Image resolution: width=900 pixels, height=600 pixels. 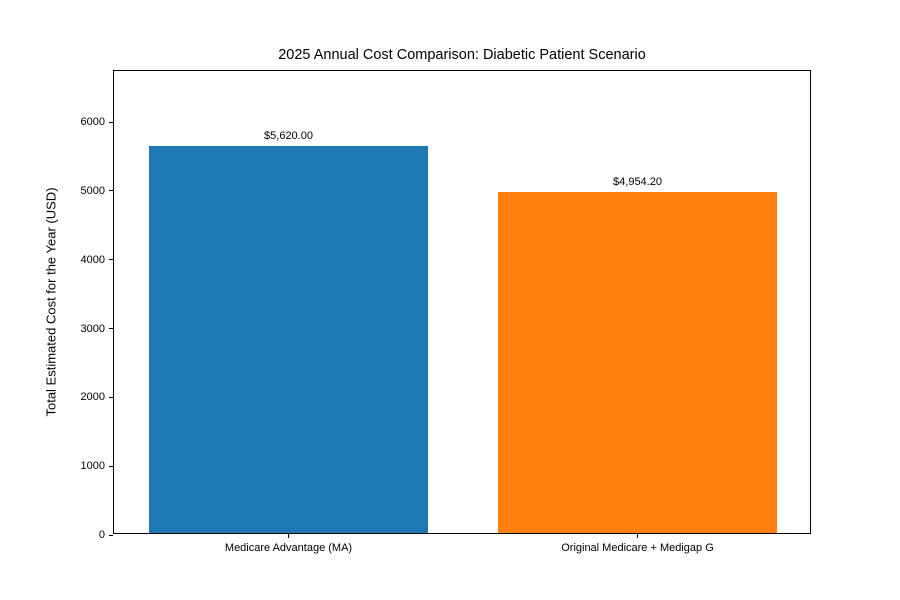 What do you see at coordinates (637, 182) in the screenshot?
I see `bar-value-label: $4,954.20` at bounding box center [637, 182].